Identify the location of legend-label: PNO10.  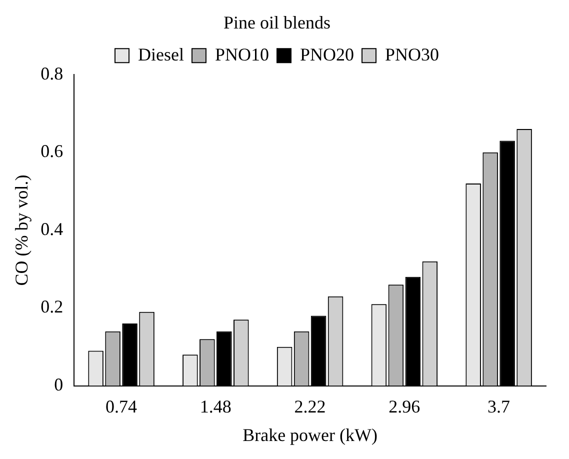
(241, 54).